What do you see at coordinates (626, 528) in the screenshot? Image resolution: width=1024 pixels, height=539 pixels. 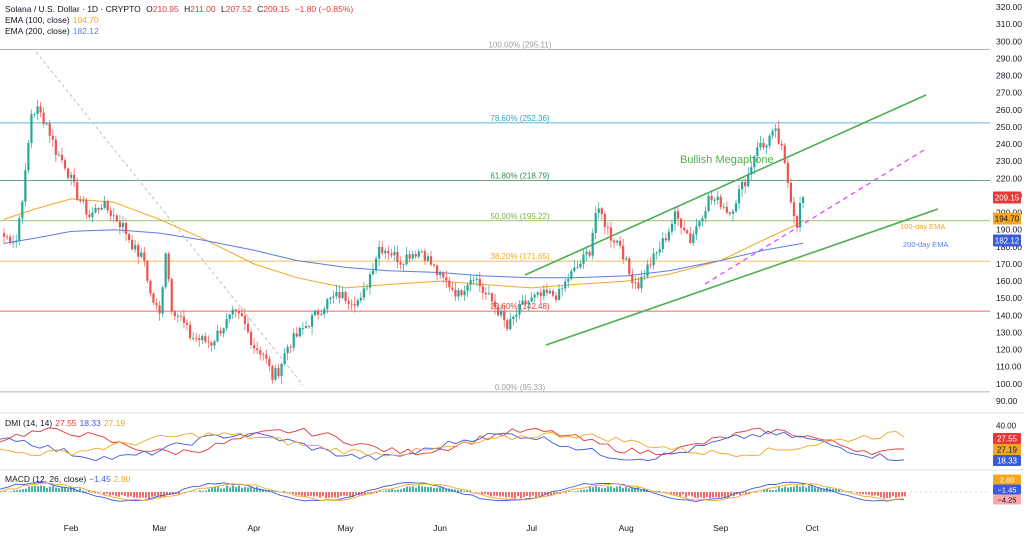 I see `x-tick-label: Aug` at bounding box center [626, 528].